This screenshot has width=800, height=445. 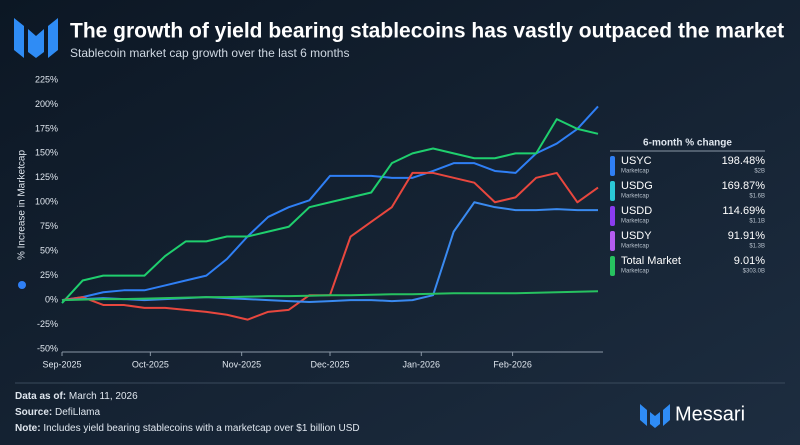 I want to click on legend-change: 9.01%, so click(x=749, y=261).